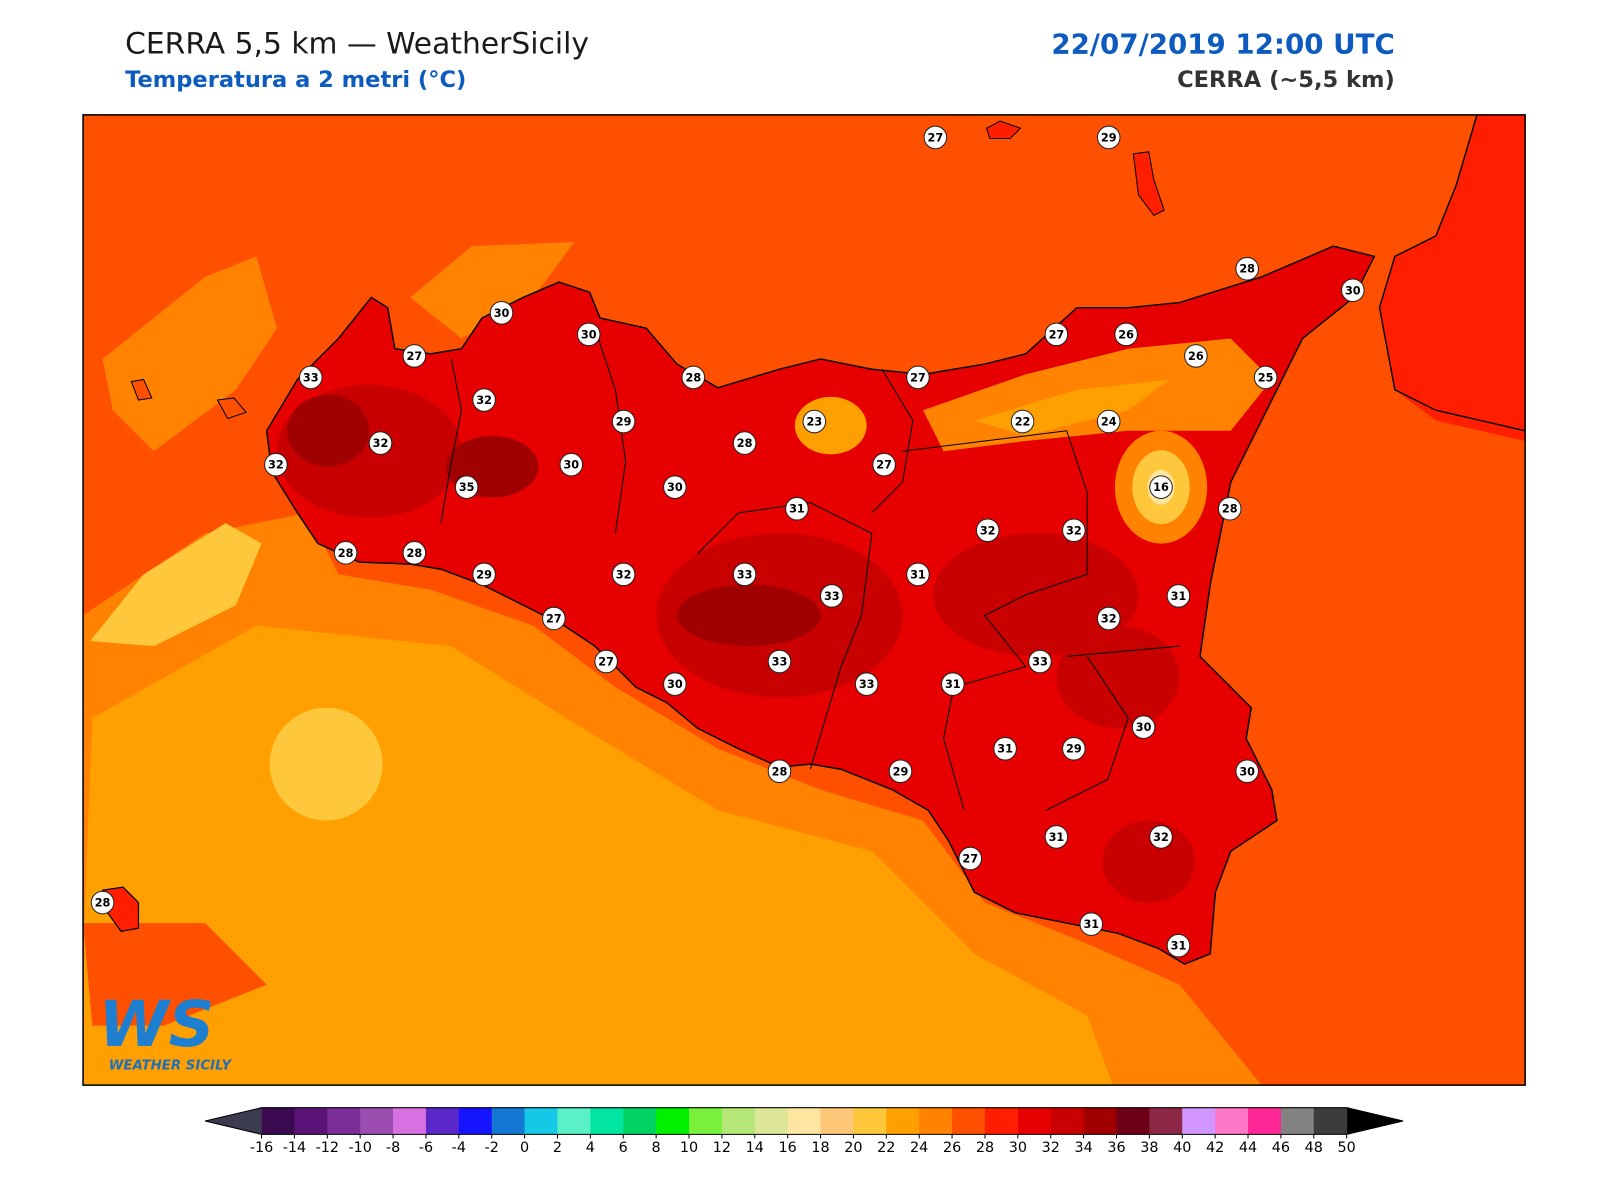 Image resolution: width=1600 pixels, height=1204 pixels. Describe the element at coordinates (656, 1148) in the screenshot. I see `colorbar-tick-label: 8` at that location.